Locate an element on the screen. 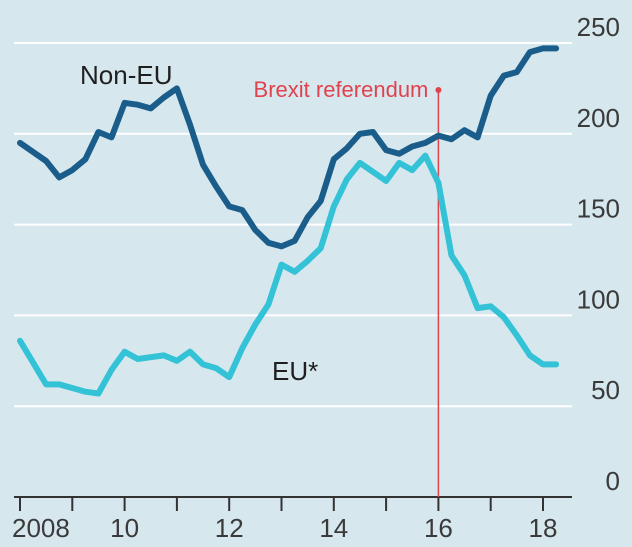  x-tick-label: 10 is located at coordinates (124, 528).